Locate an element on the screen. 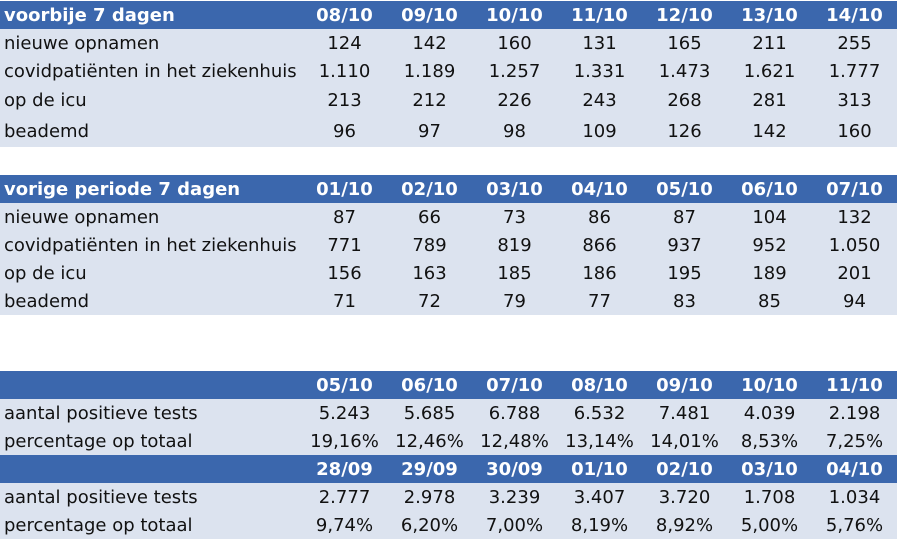 This screenshot has width=900, height=552. header-date: 10/10 is located at coordinates (769, 385).